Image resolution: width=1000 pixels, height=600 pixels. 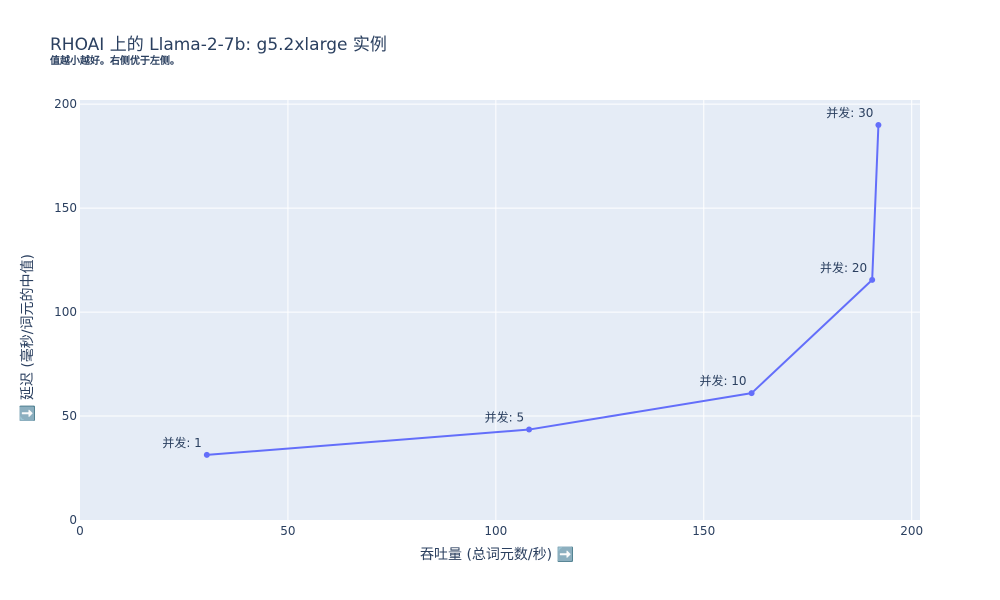 What do you see at coordinates (497, 554) in the screenshot?
I see `x-axis-title: 吞吐量 (总词元数/秒) ➡️` at bounding box center [497, 554].